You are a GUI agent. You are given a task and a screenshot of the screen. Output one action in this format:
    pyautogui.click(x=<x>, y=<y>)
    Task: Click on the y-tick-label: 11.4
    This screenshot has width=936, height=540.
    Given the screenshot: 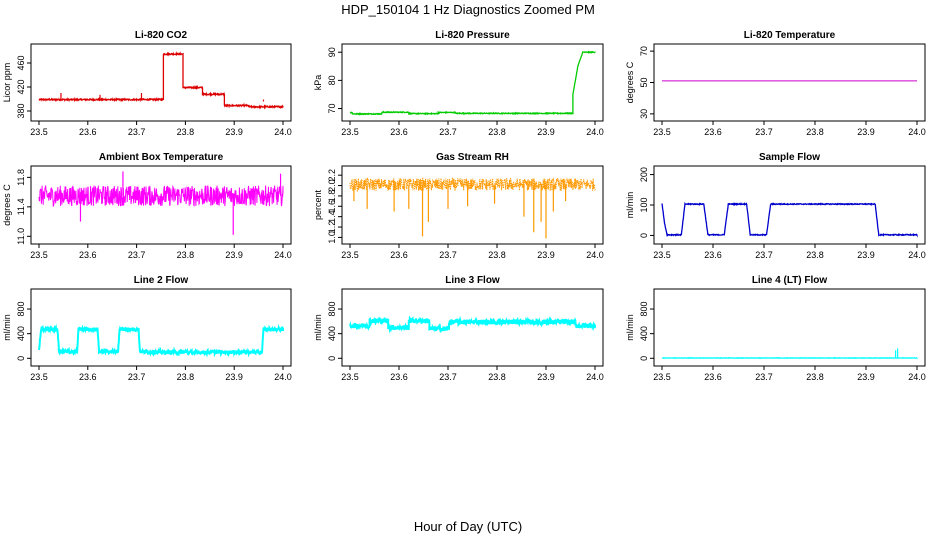 What is the action you would take?
    pyautogui.click(x=21, y=206)
    